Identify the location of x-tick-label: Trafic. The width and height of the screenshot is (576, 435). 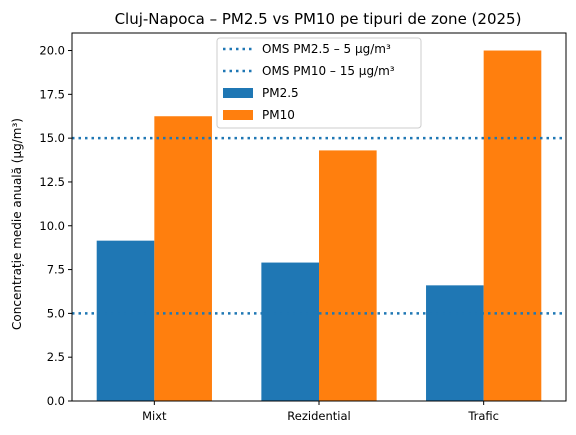
(483, 416).